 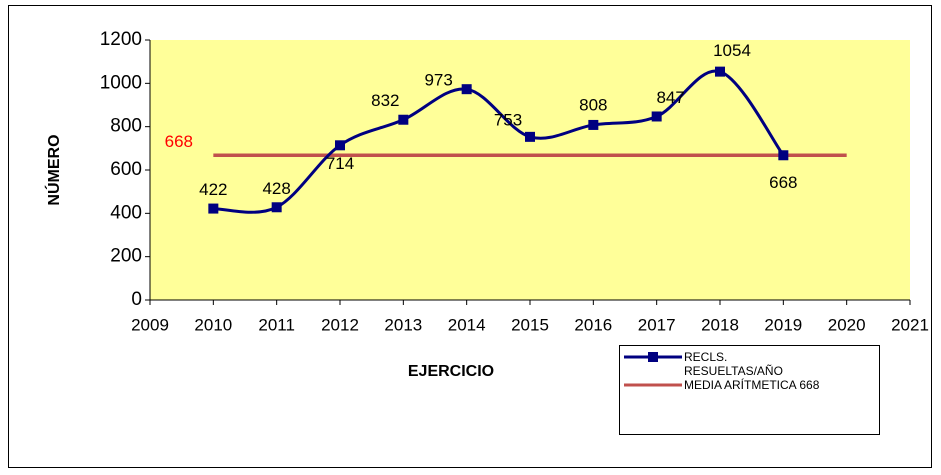 I want to click on x-tick-label: 2010, so click(x=213, y=324).